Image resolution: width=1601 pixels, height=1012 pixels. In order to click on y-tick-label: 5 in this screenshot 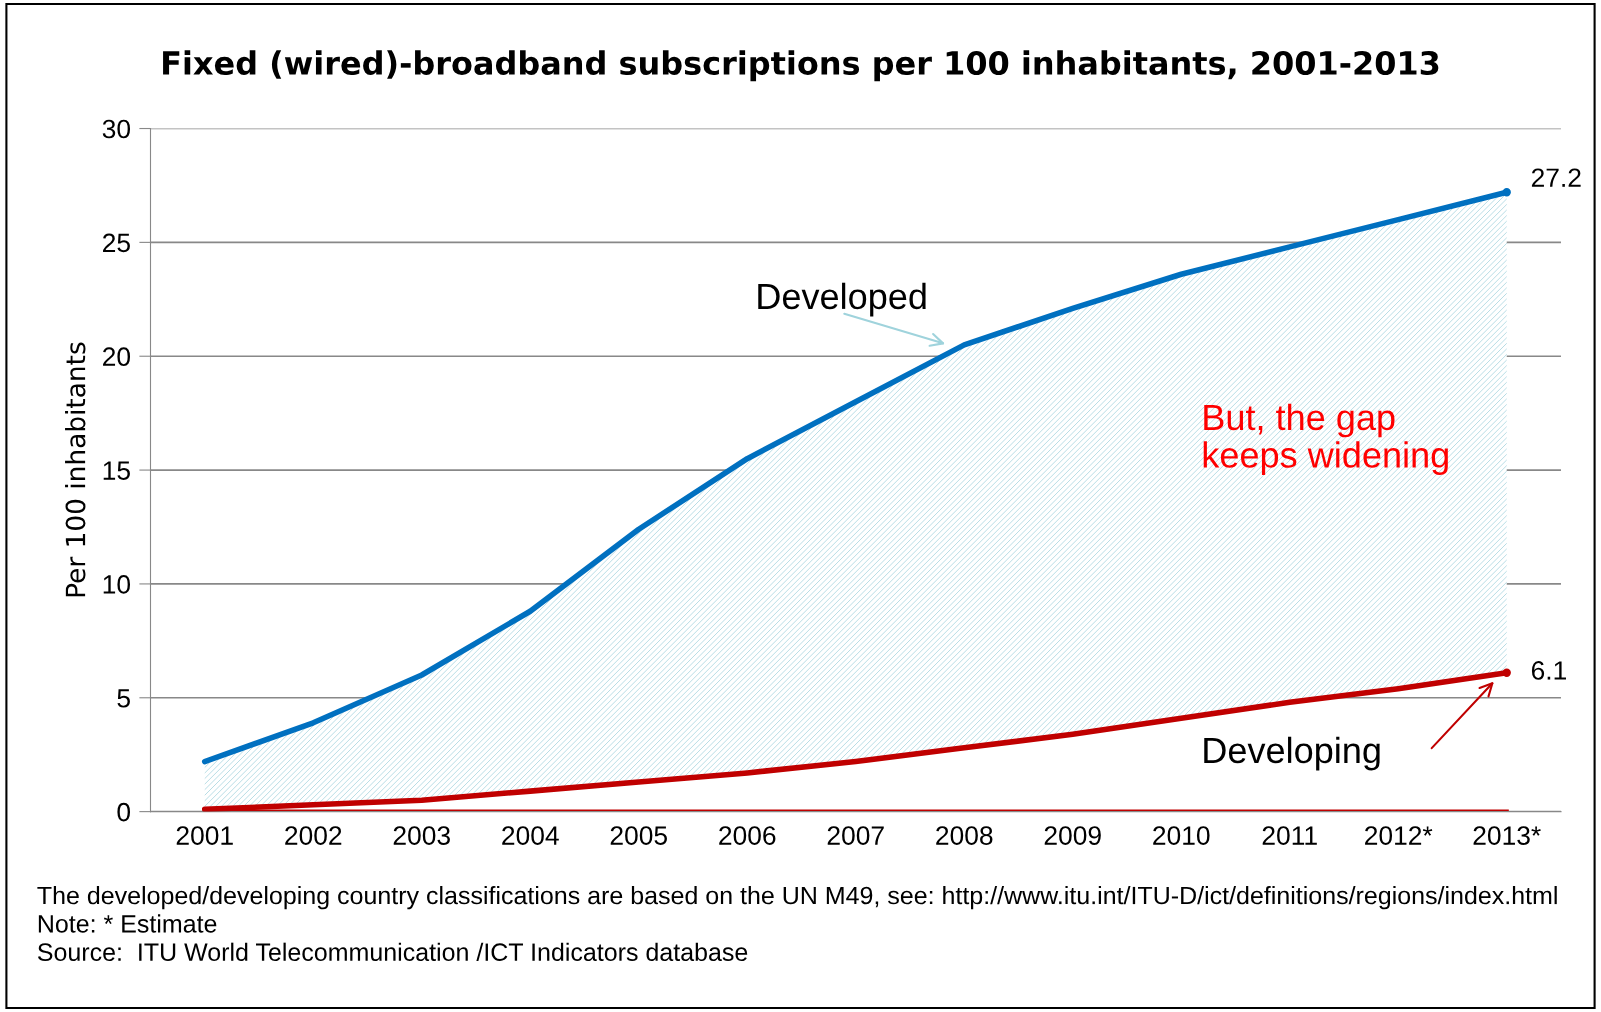, I will do `click(123, 698)`.